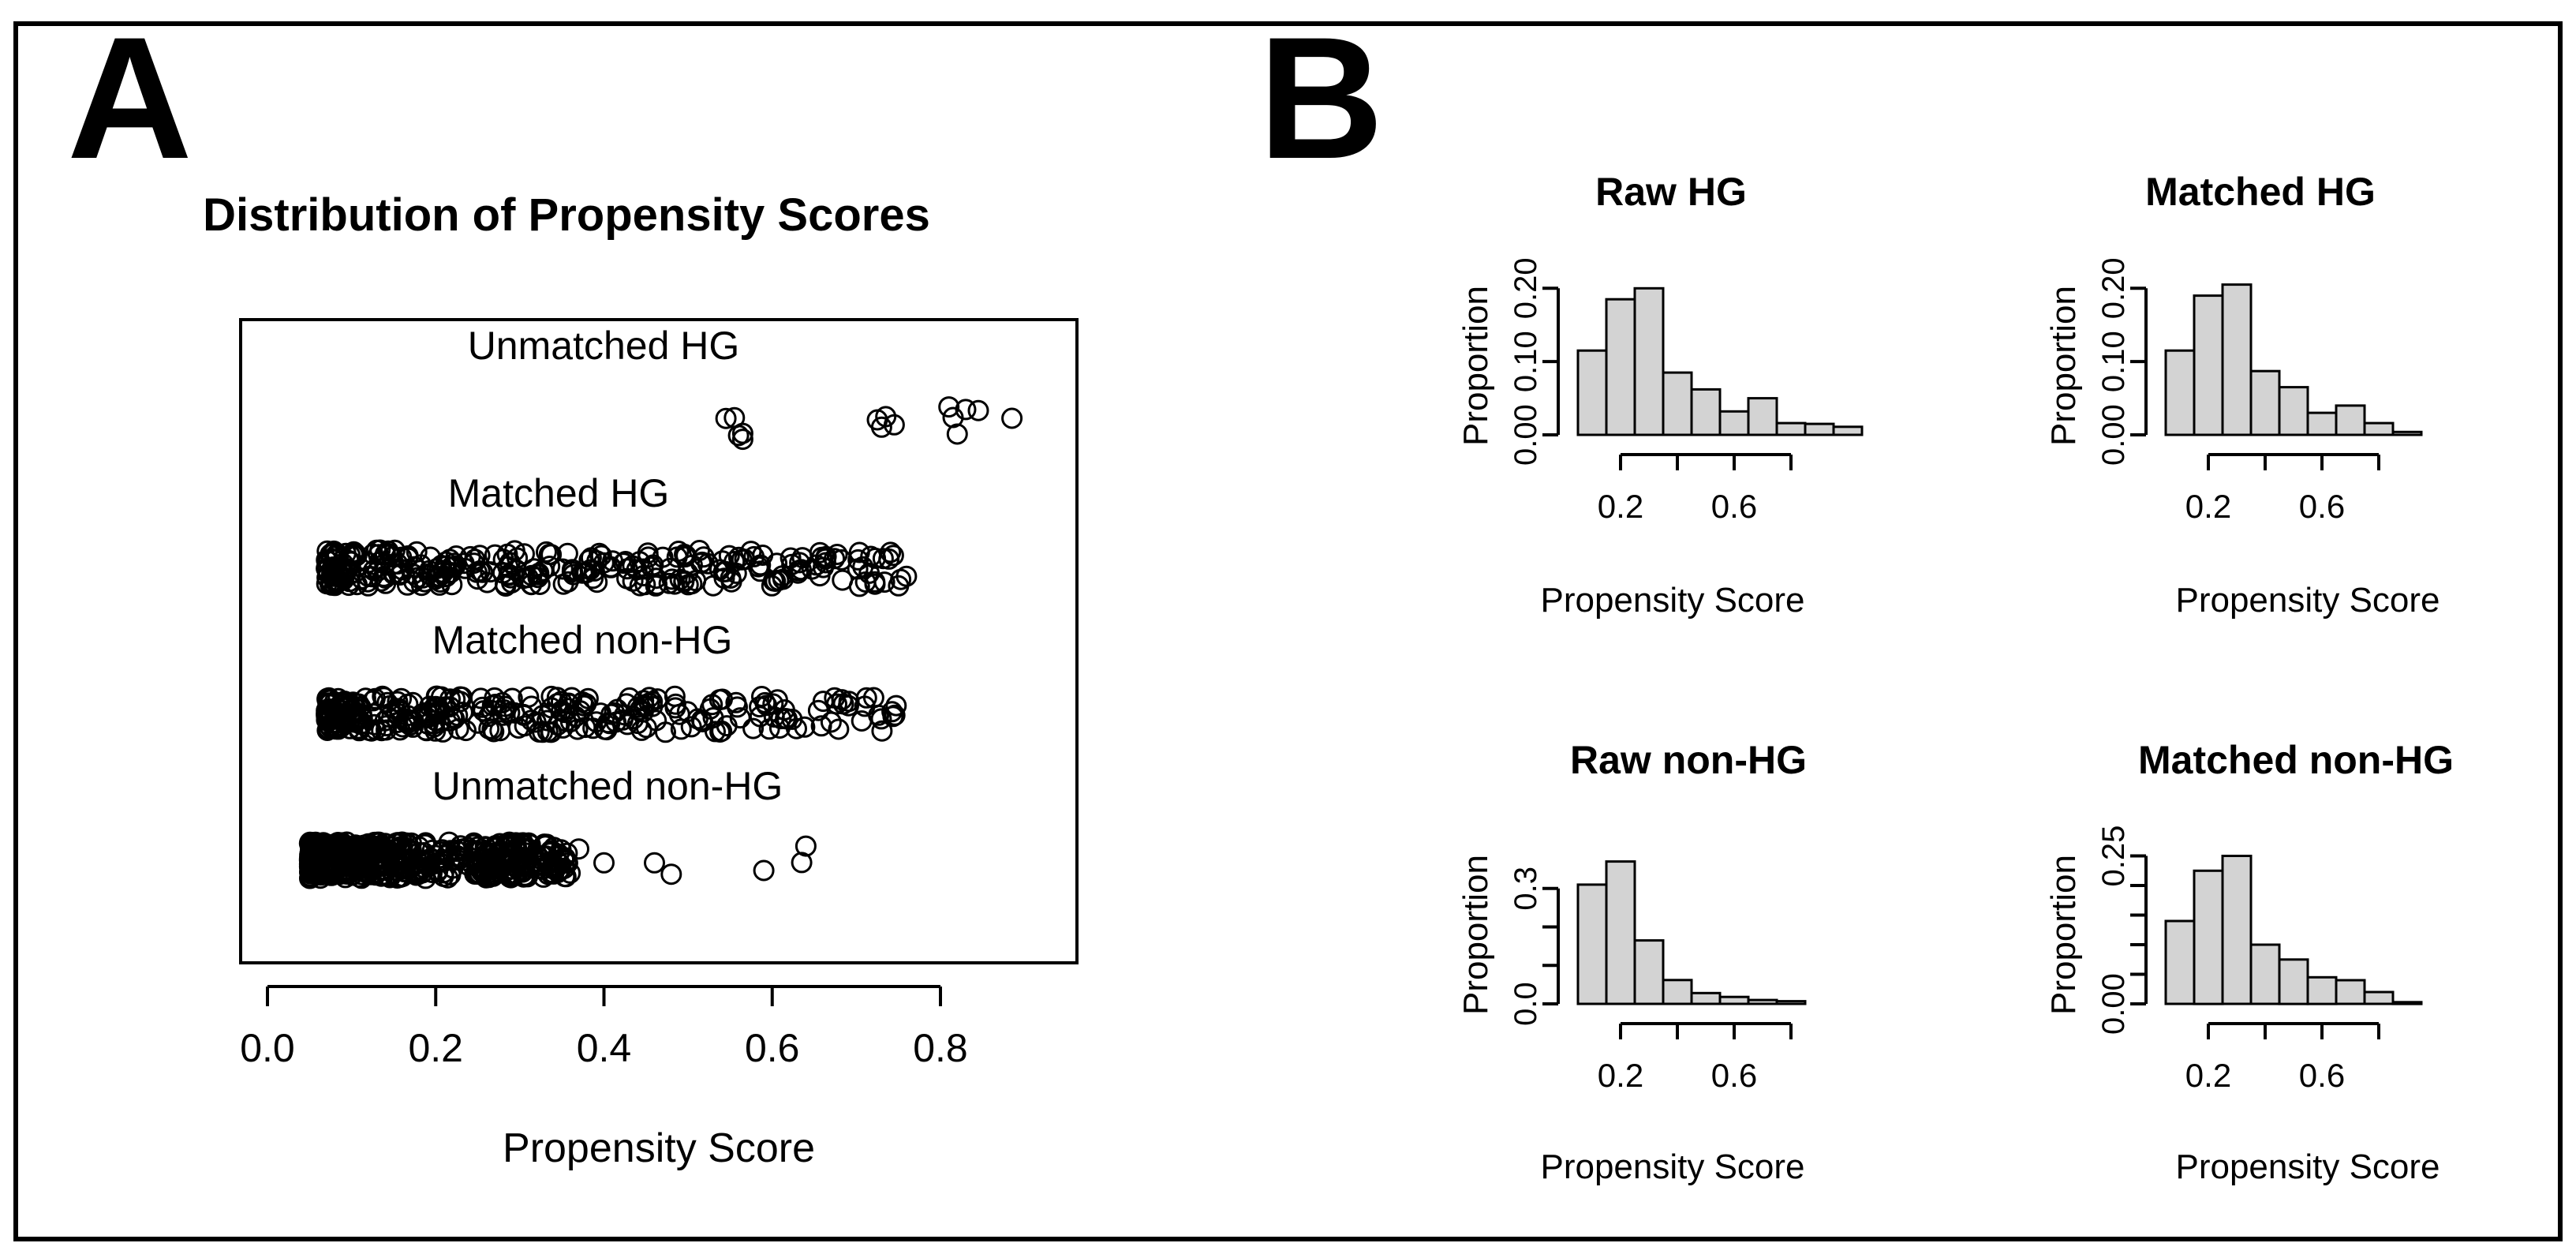  What do you see at coordinates (604, 1048) in the screenshot?
I see `panel-a-x-tick-label: 0.4` at bounding box center [604, 1048].